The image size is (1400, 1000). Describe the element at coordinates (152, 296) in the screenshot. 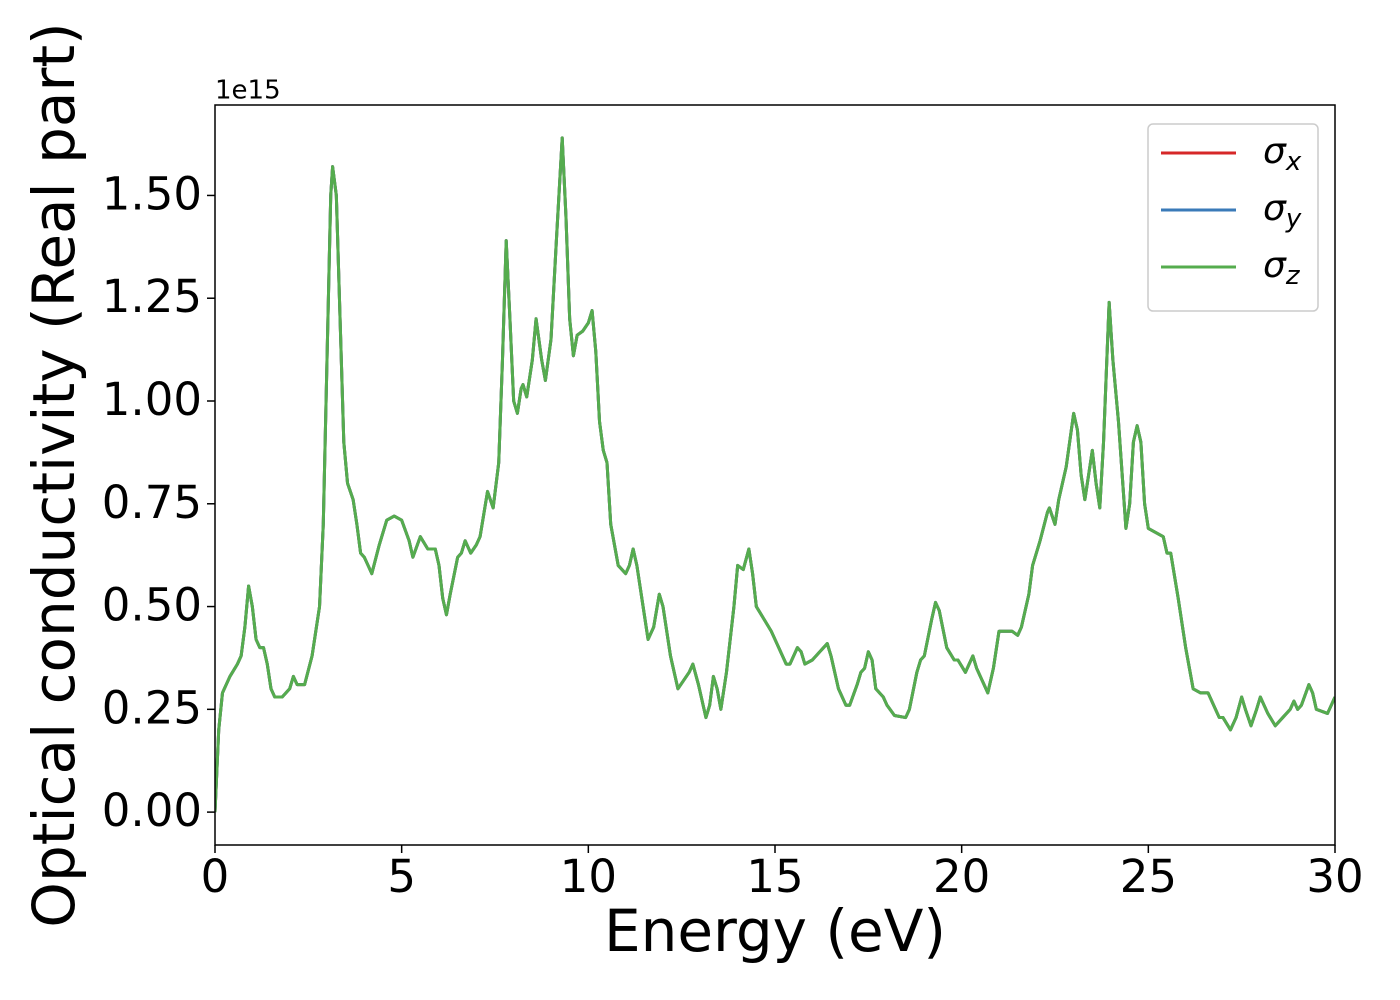

I see `y-tick-label: 1.25` at that location.